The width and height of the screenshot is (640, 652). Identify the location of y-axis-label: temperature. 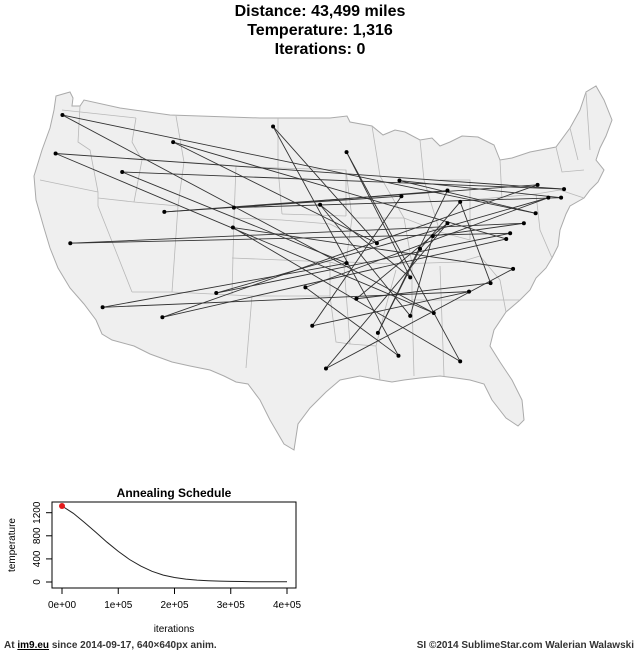
(12, 545).